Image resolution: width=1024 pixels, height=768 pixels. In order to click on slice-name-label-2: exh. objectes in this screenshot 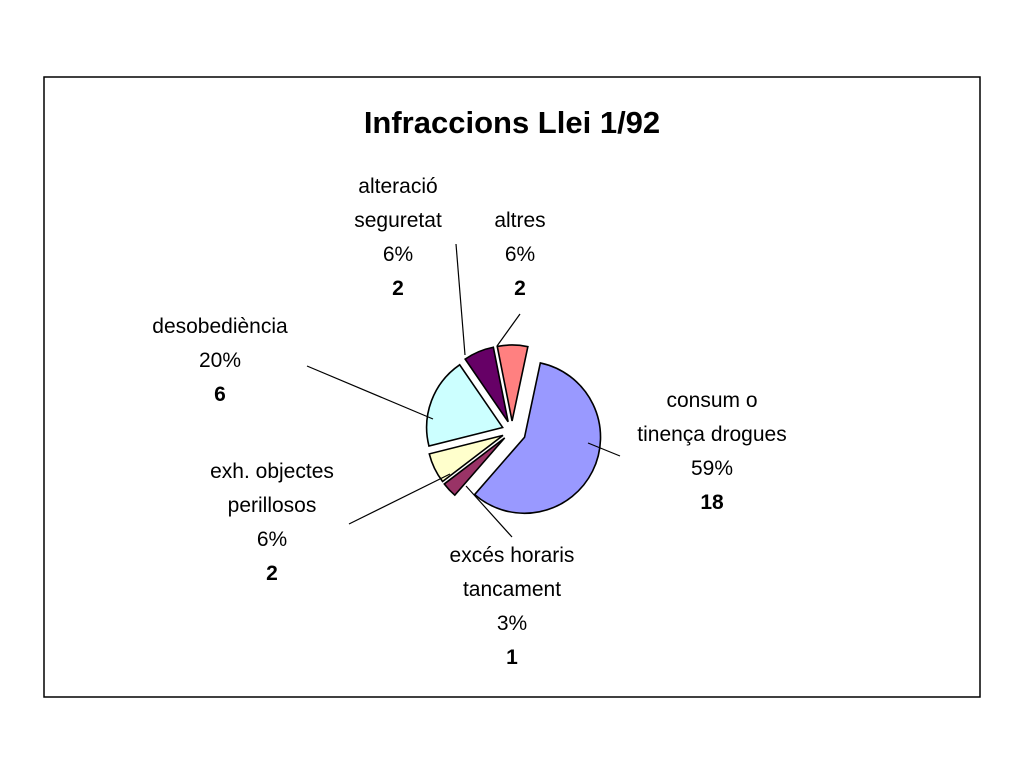, I will do `click(272, 471)`.